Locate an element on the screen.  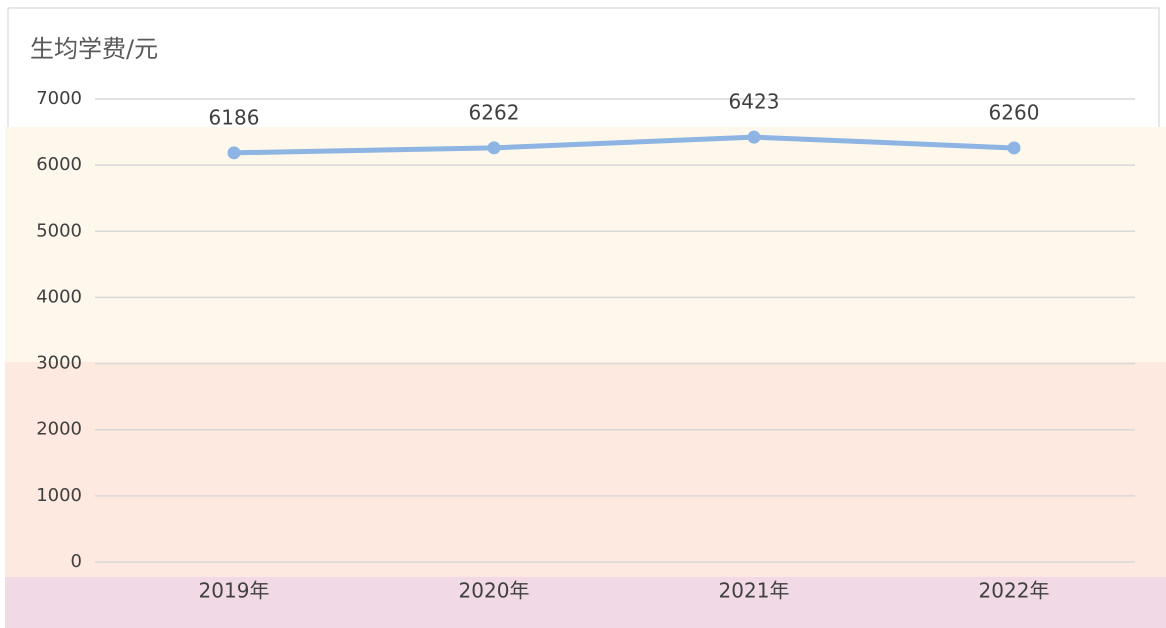
x-tick-label: 2020年 is located at coordinates (494, 591).